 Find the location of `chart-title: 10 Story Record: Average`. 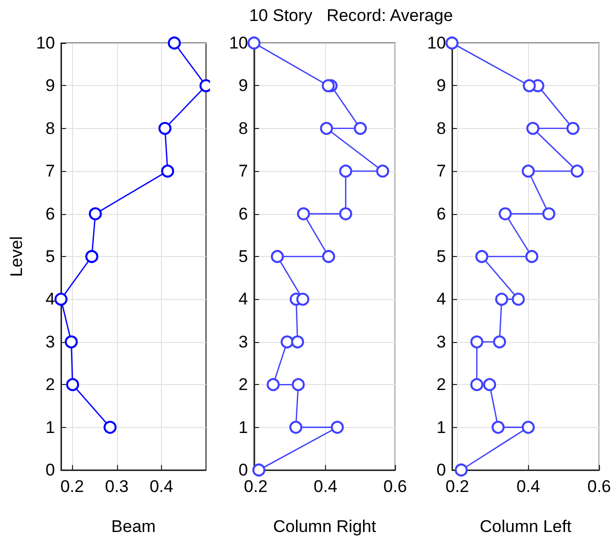

chart-title: 10 Story Record: Average is located at coordinates (351, 16).